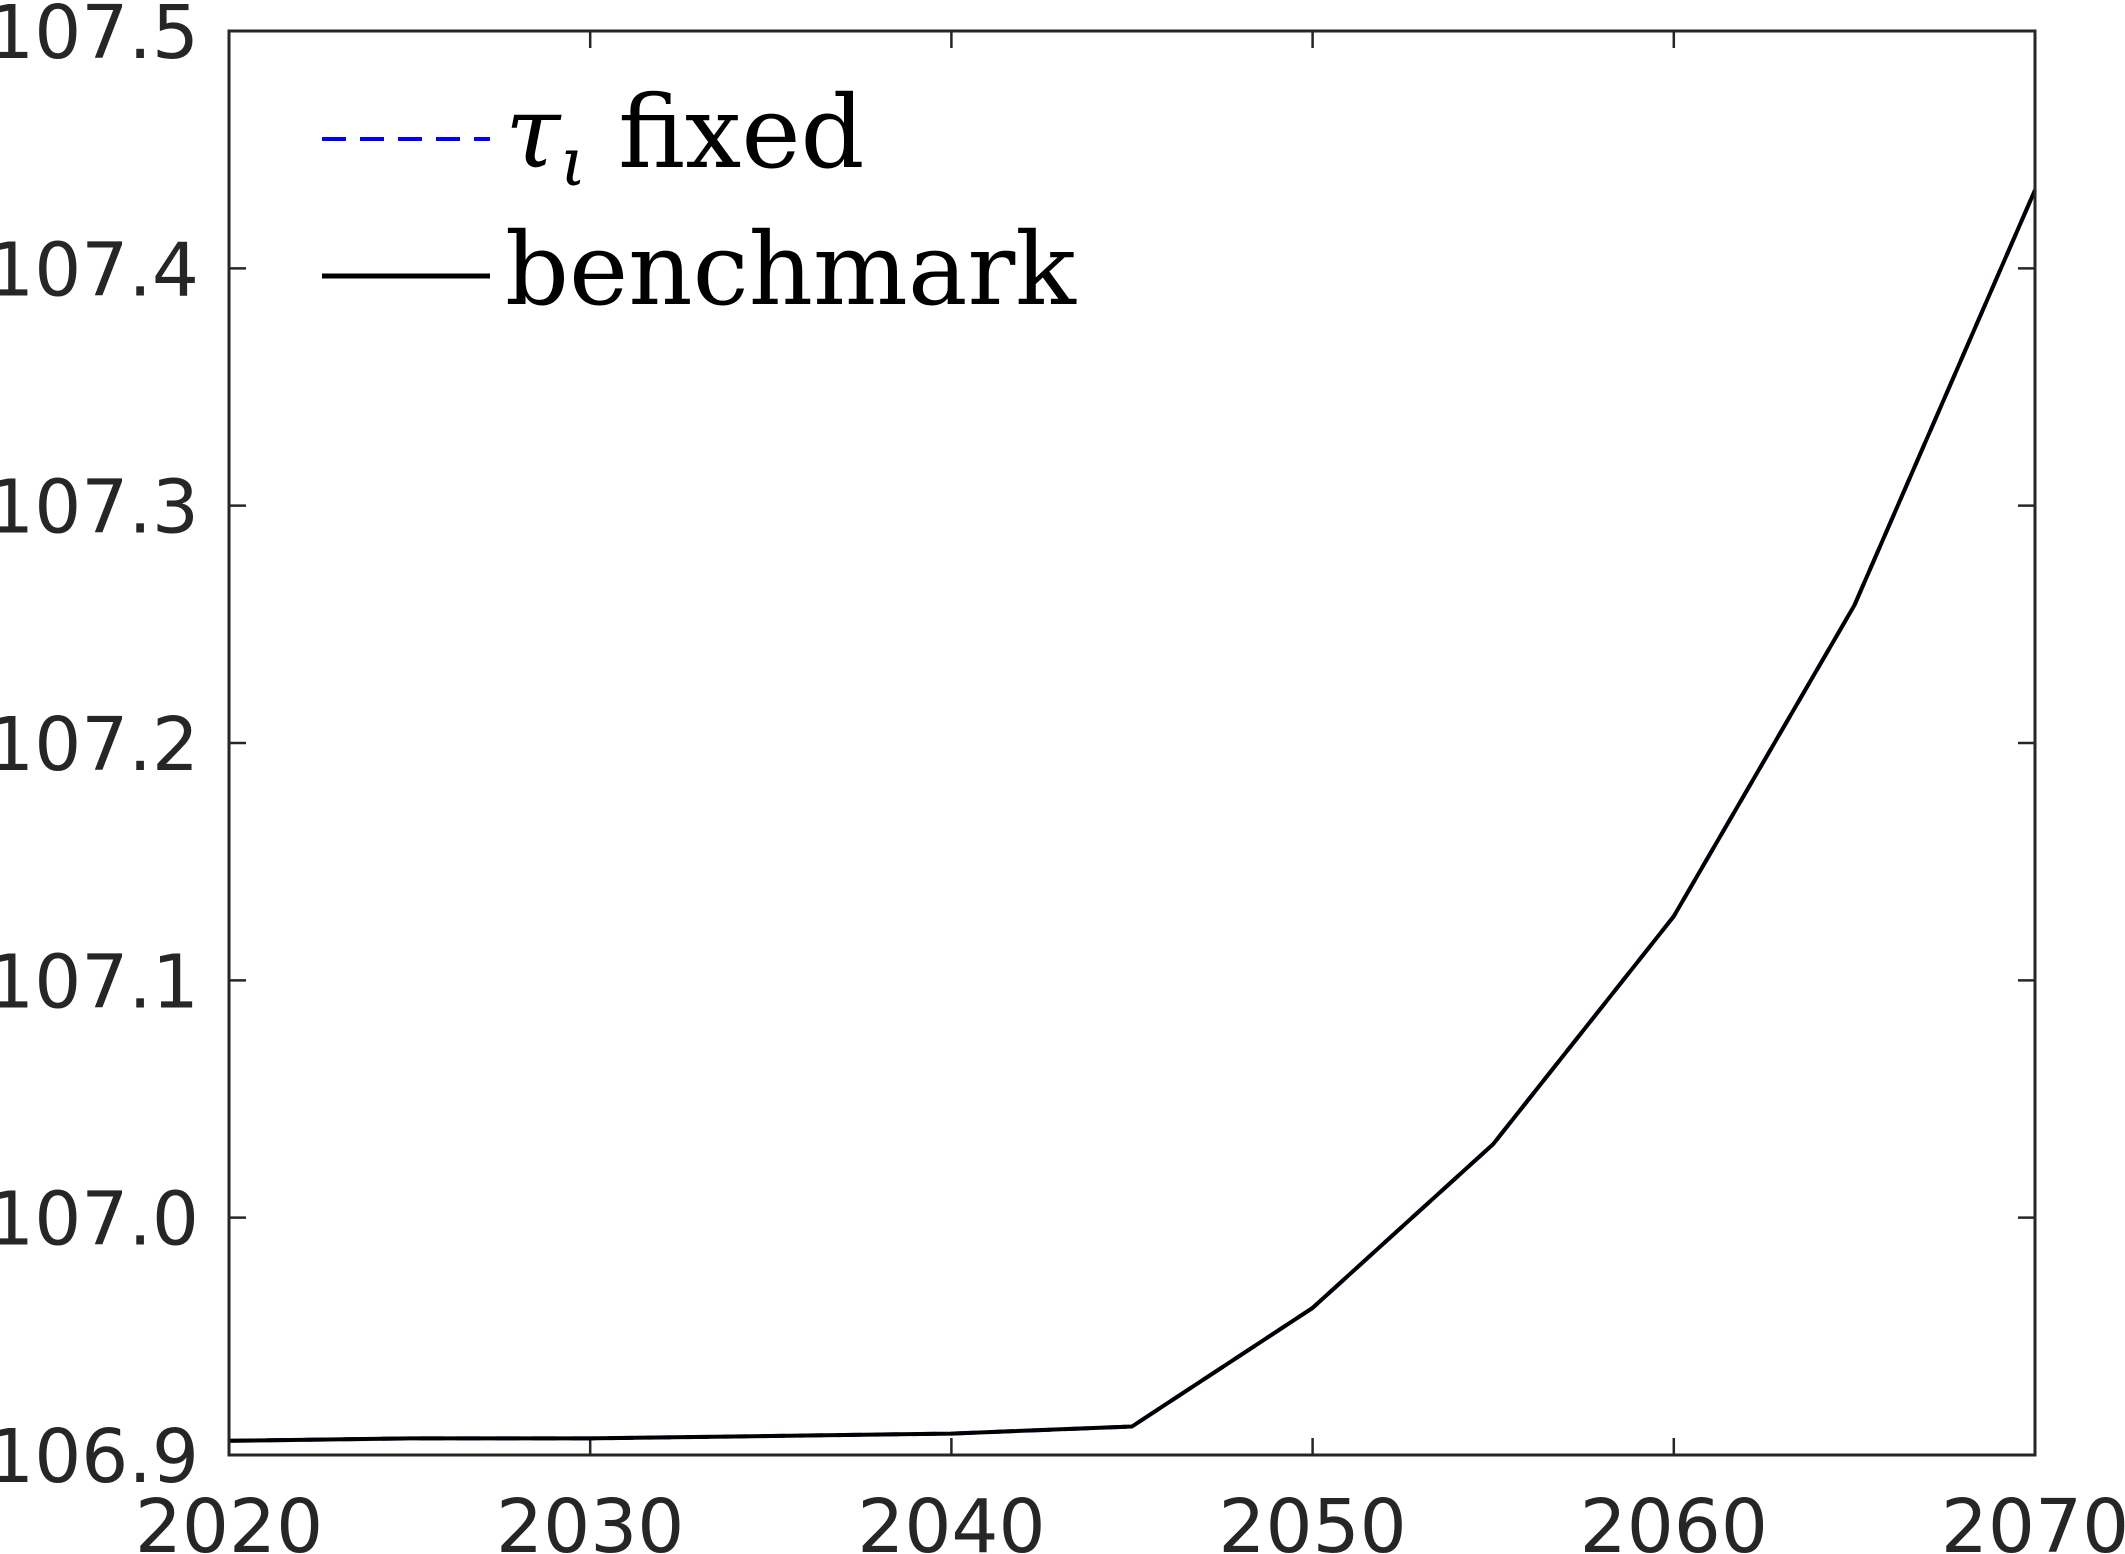  I want to click on y-tick-label: 106.9, so click(99, 1457).